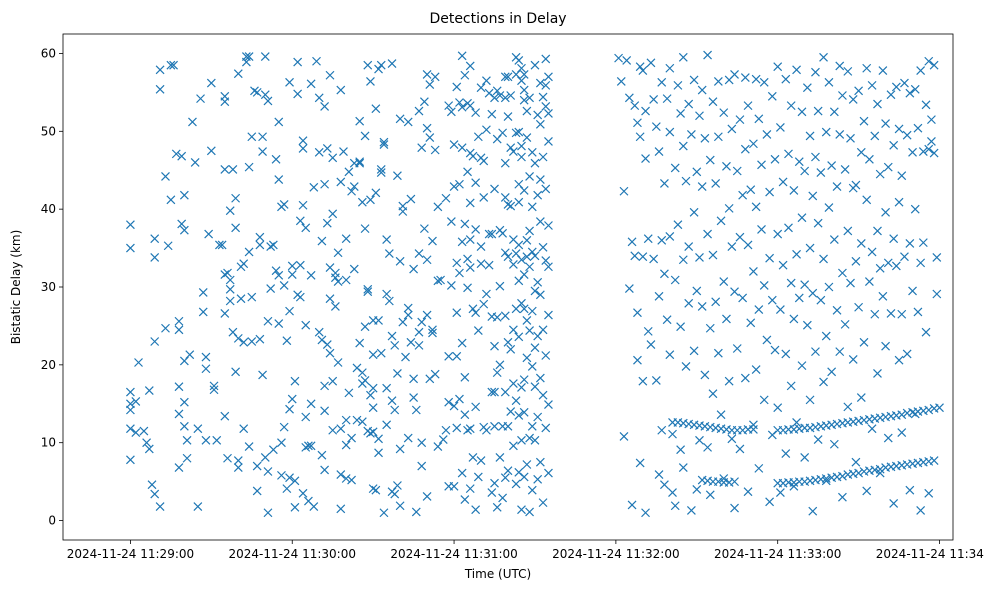  Describe the element at coordinates (130, 554) in the screenshot. I see `x-tick-label: 2024-11-24 11:29:00` at that location.